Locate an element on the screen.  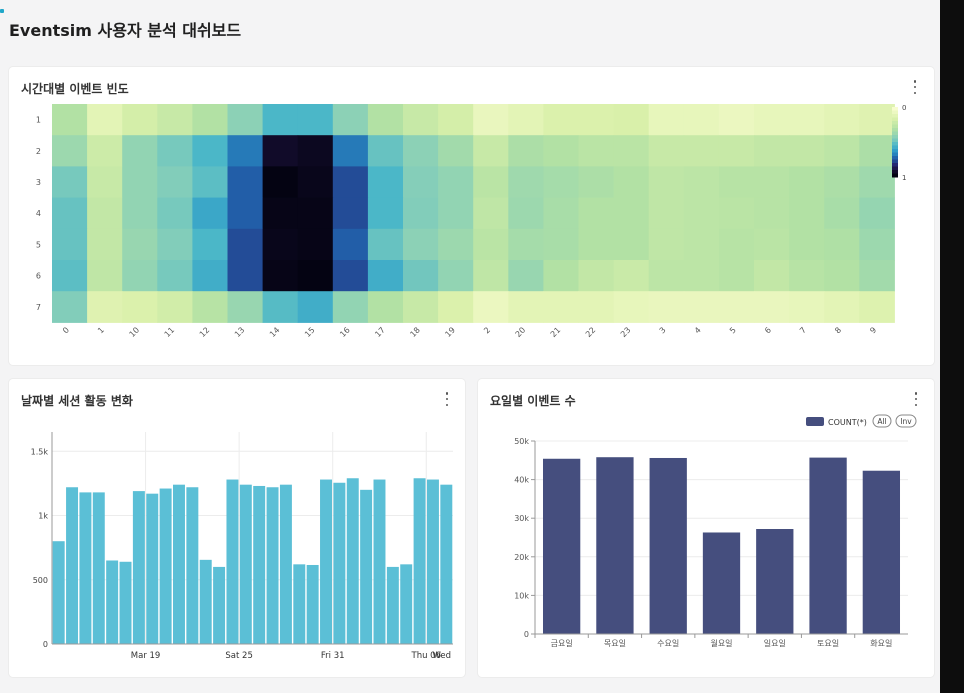
weekday-legend-all-button is located at coordinates (882, 421).